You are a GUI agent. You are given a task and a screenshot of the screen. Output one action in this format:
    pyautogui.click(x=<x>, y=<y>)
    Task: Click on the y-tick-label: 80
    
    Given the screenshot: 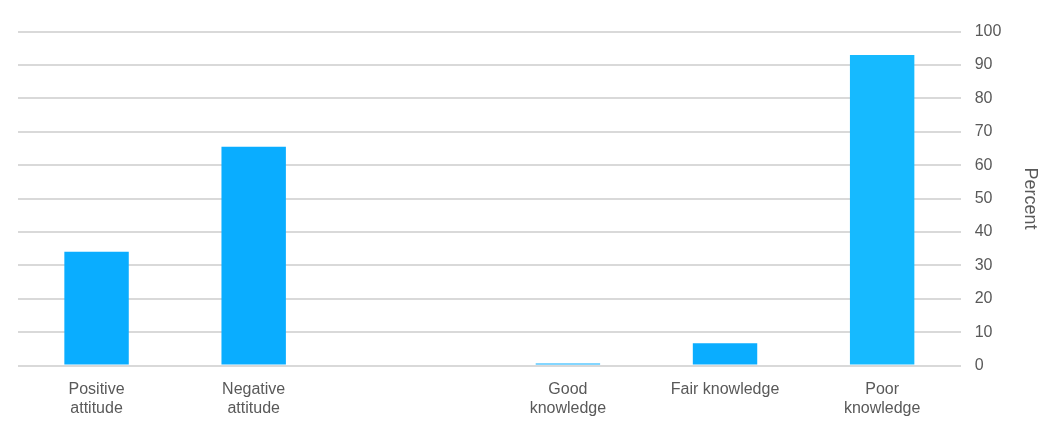 What is the action you would take?
    pyautogui.click(x=983, y=97)
    